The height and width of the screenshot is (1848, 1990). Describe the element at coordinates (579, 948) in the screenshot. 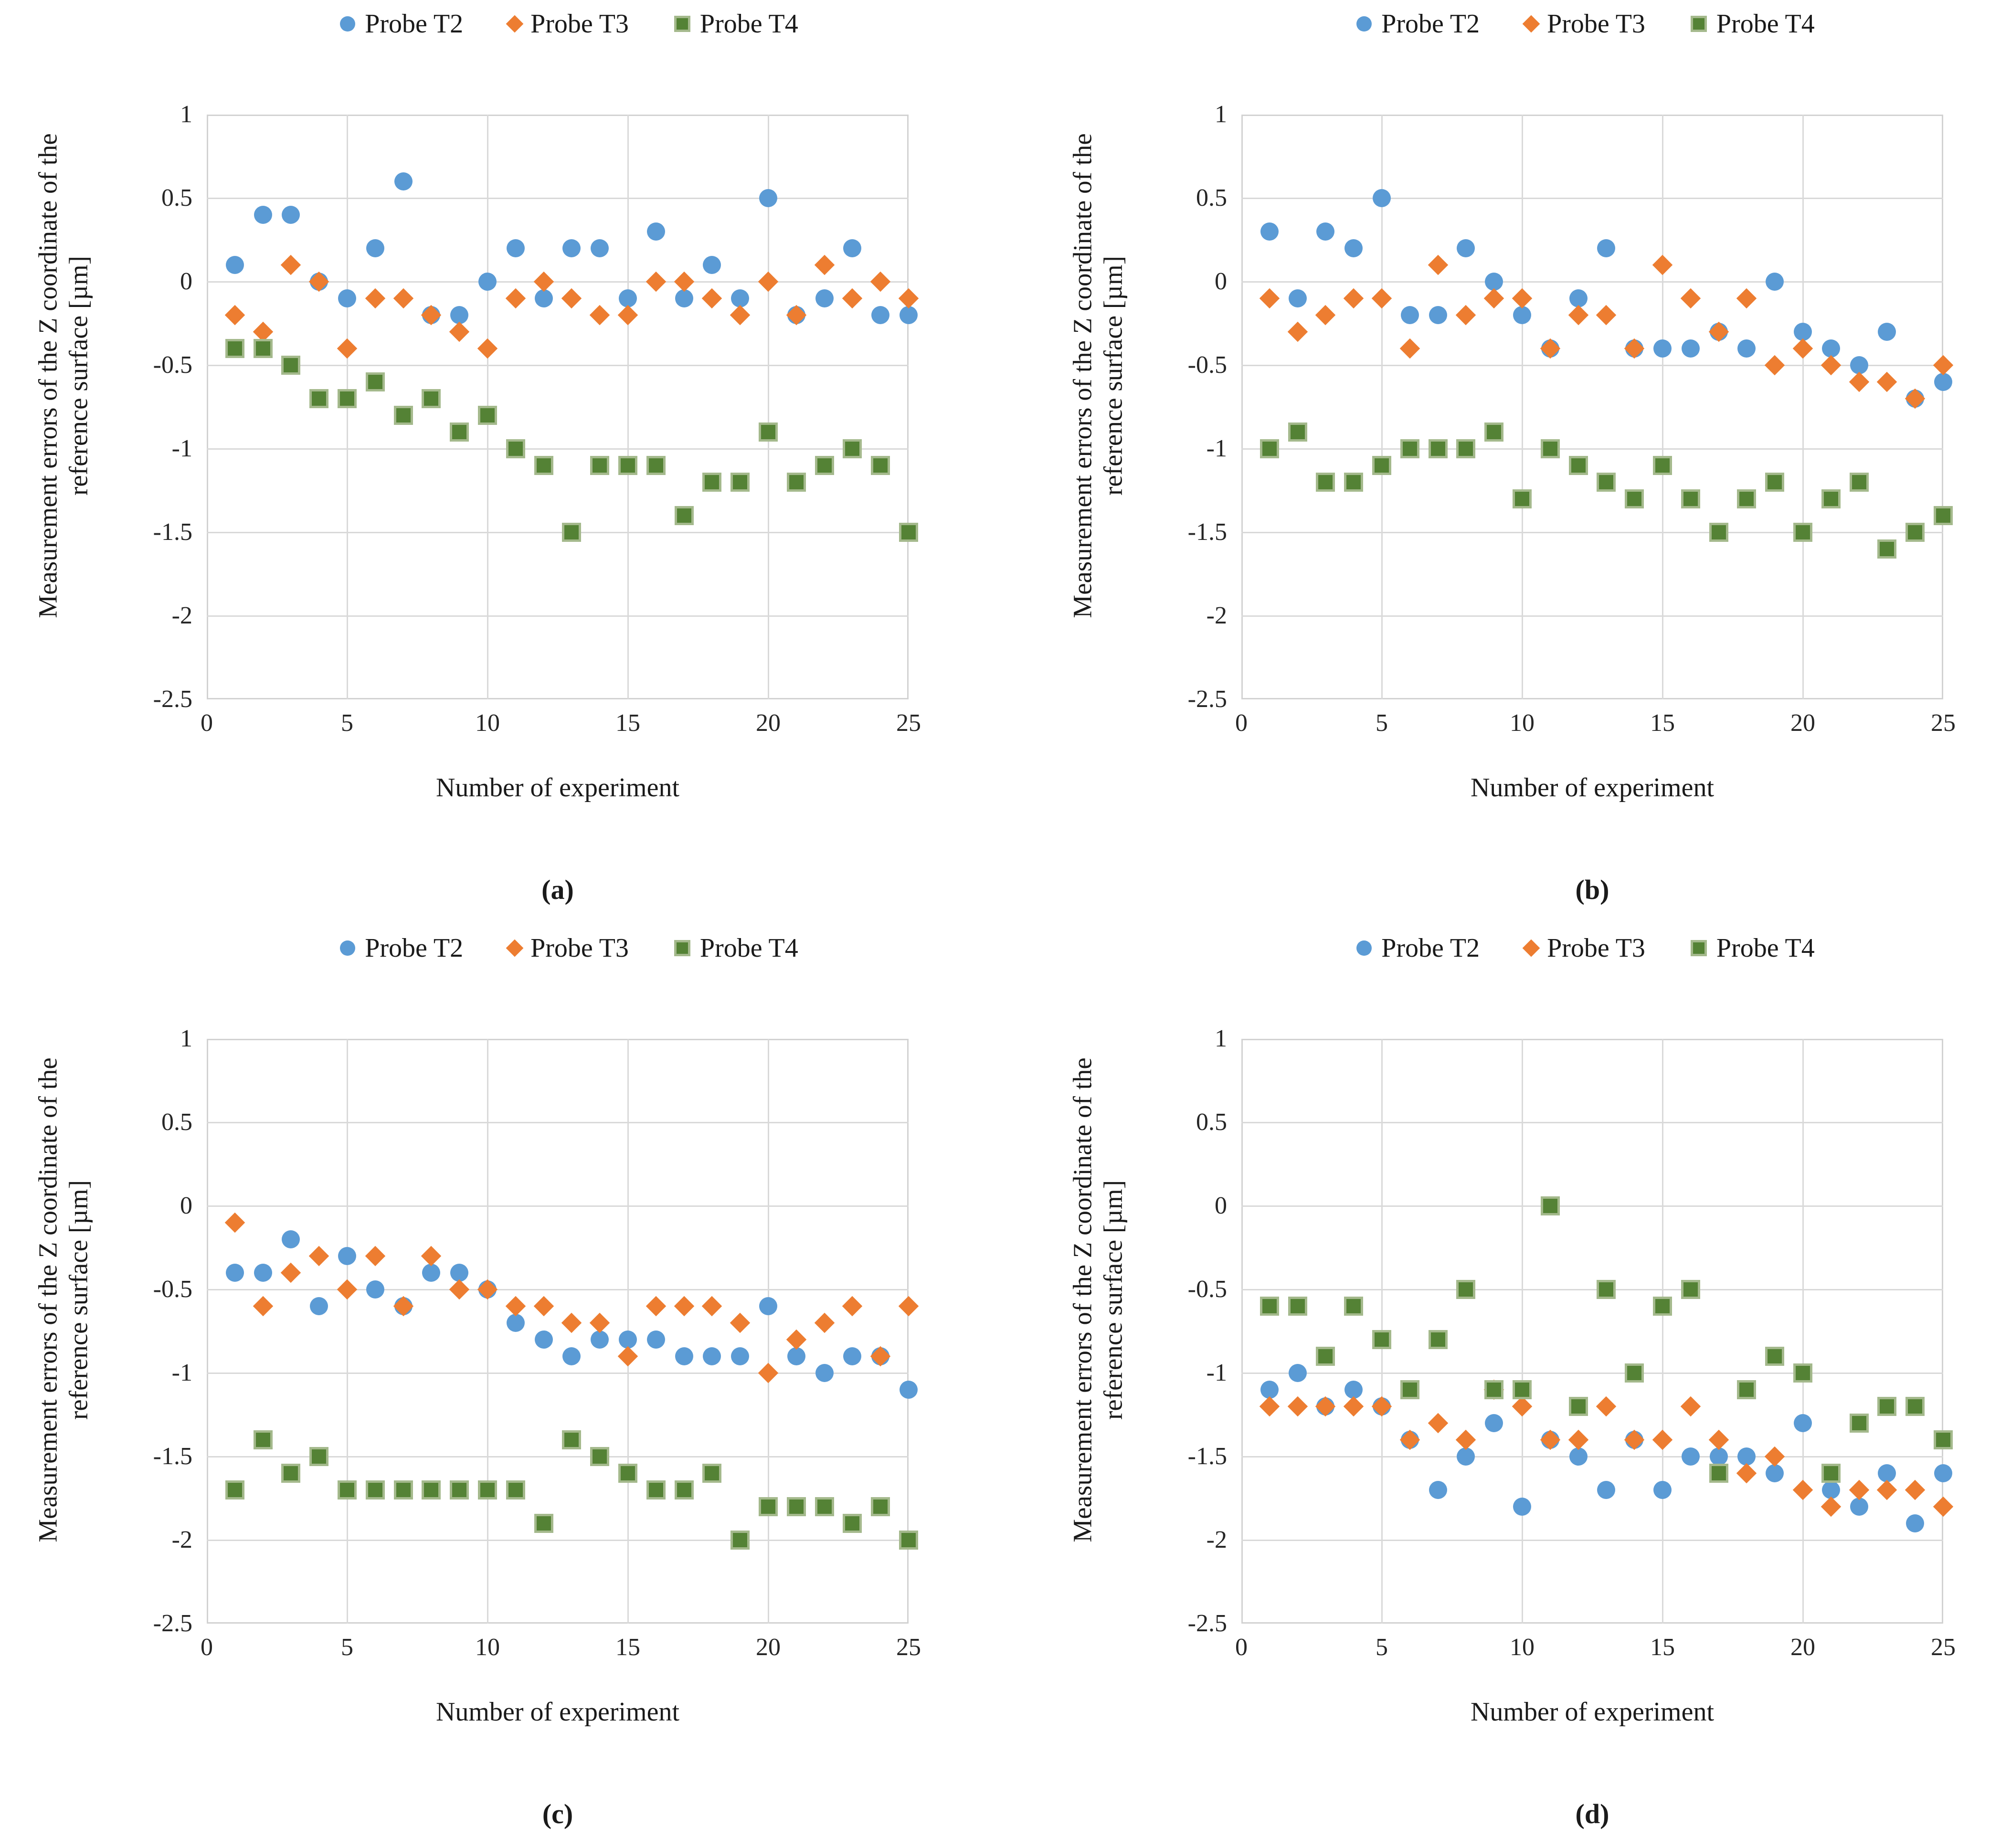

I see `legend-label: Probe T3` at that location.